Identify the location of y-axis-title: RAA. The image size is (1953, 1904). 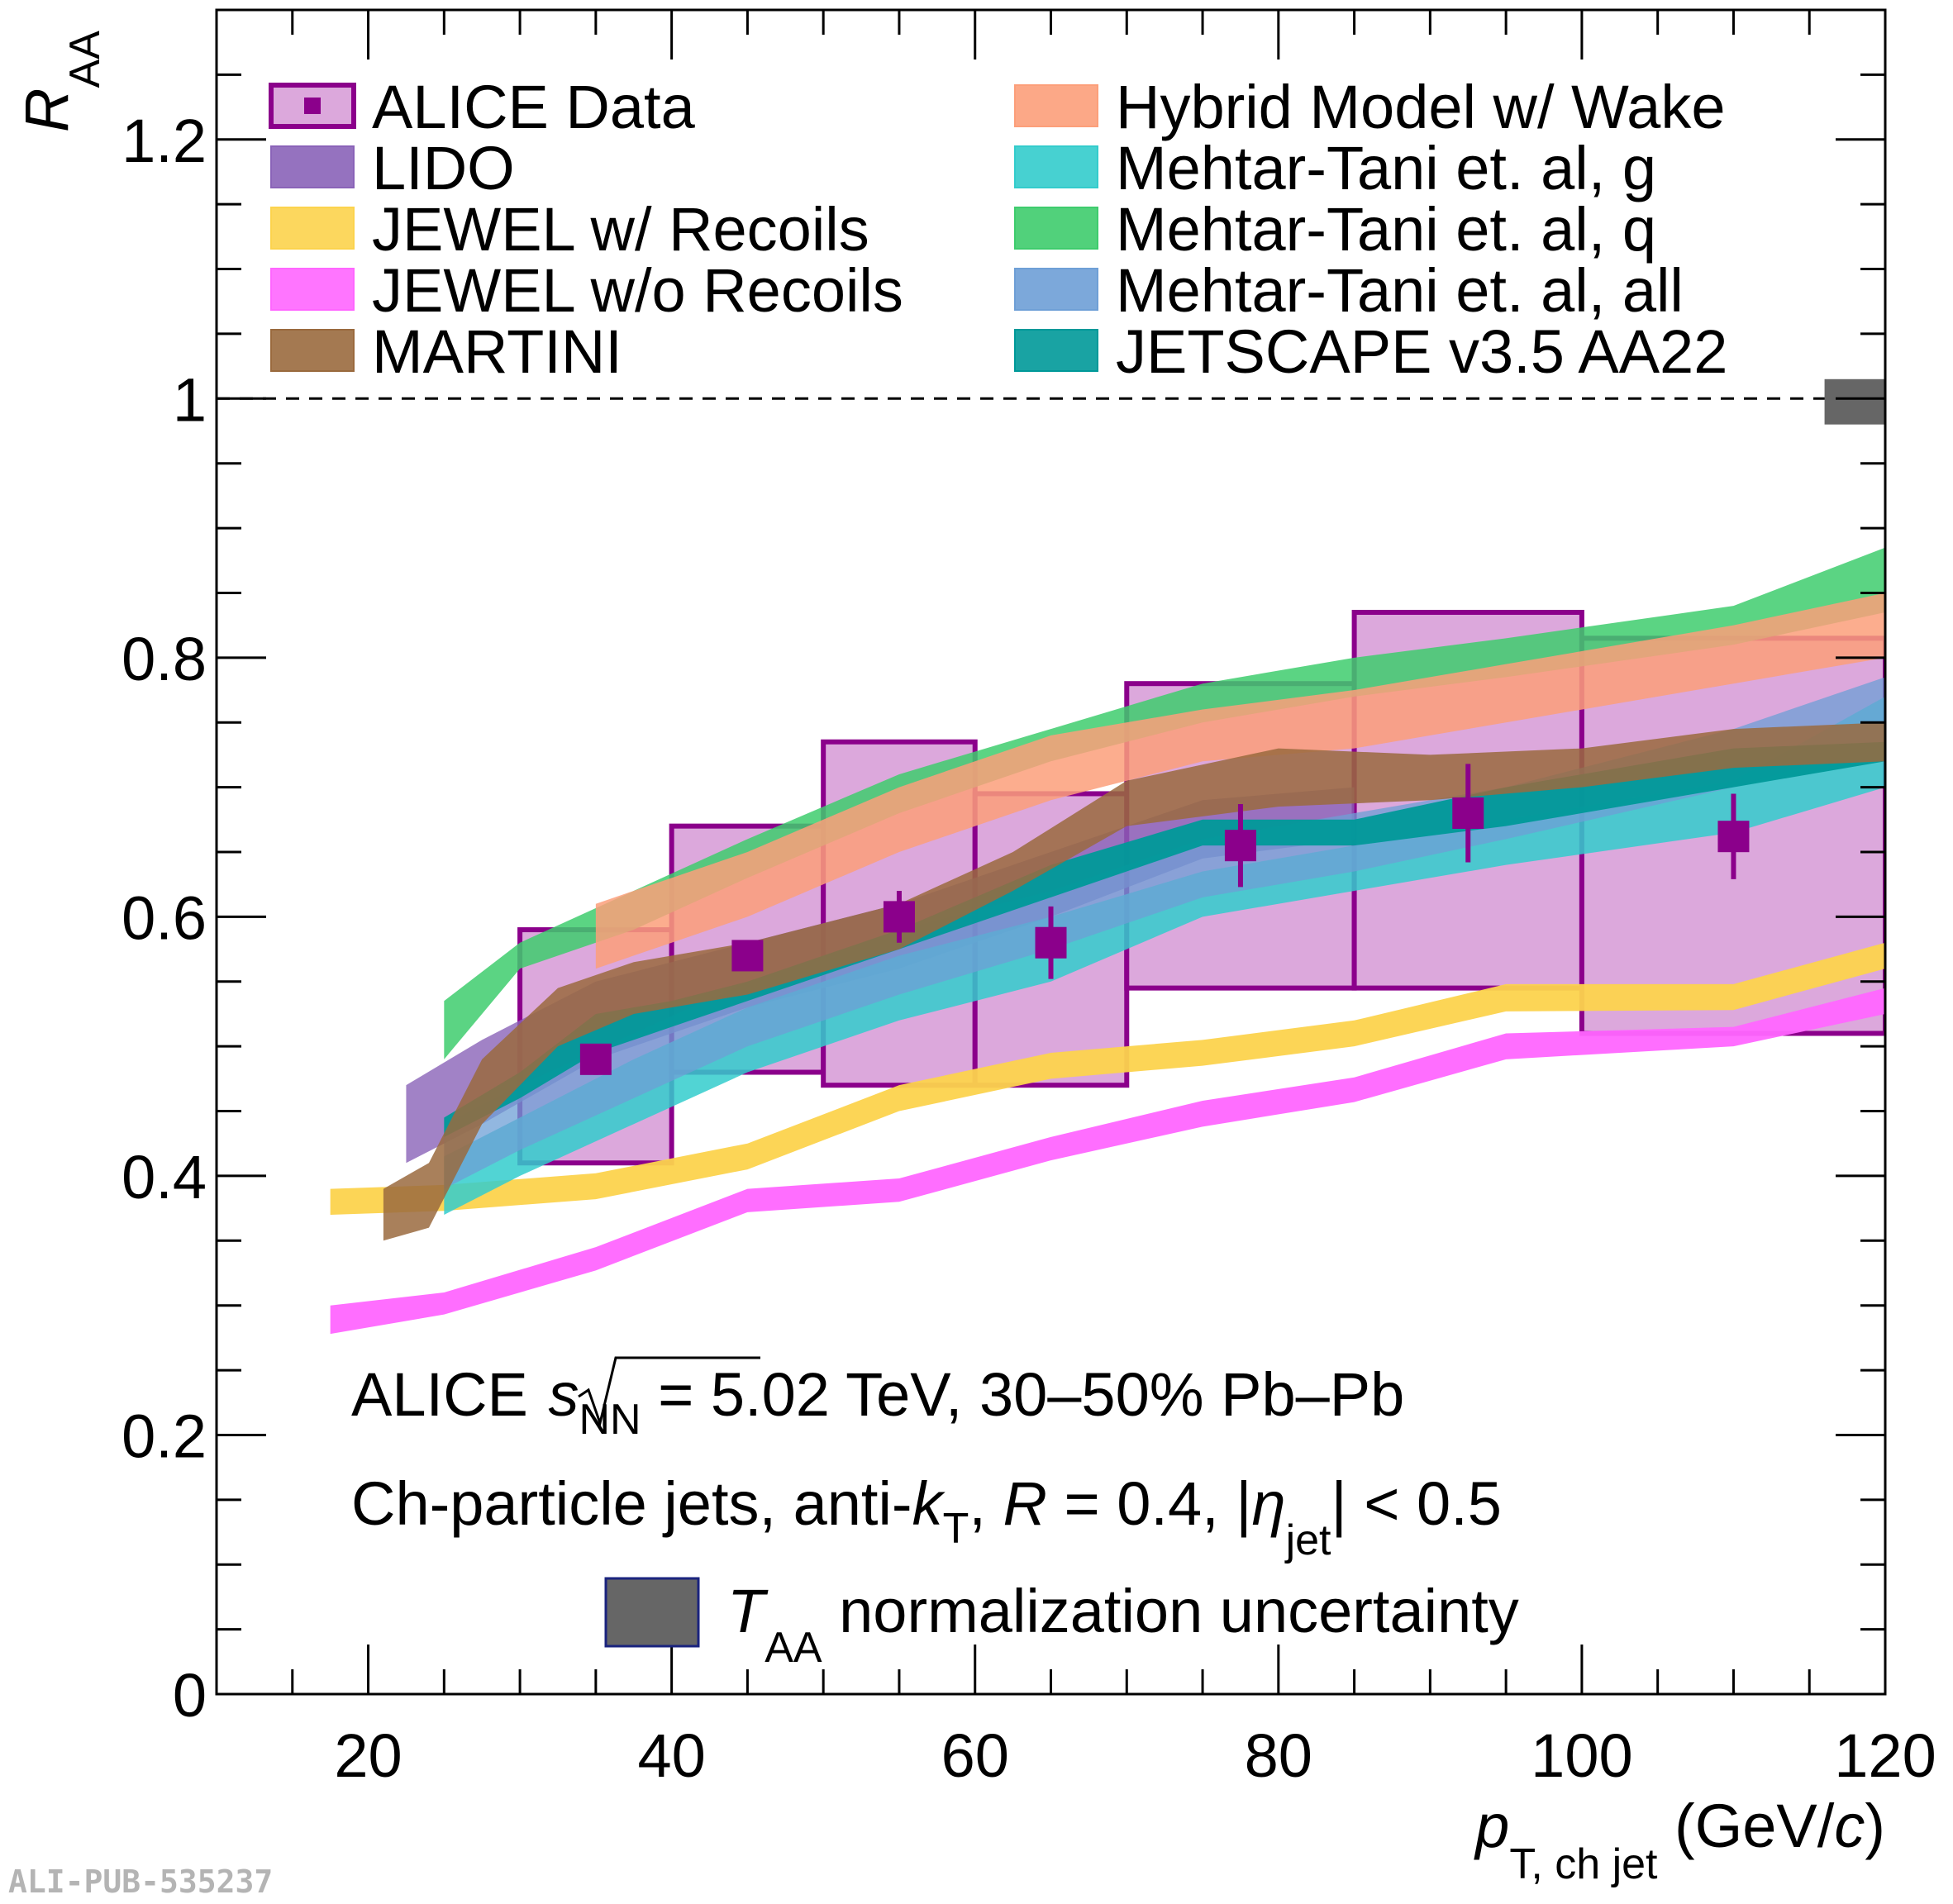
(60, 81).